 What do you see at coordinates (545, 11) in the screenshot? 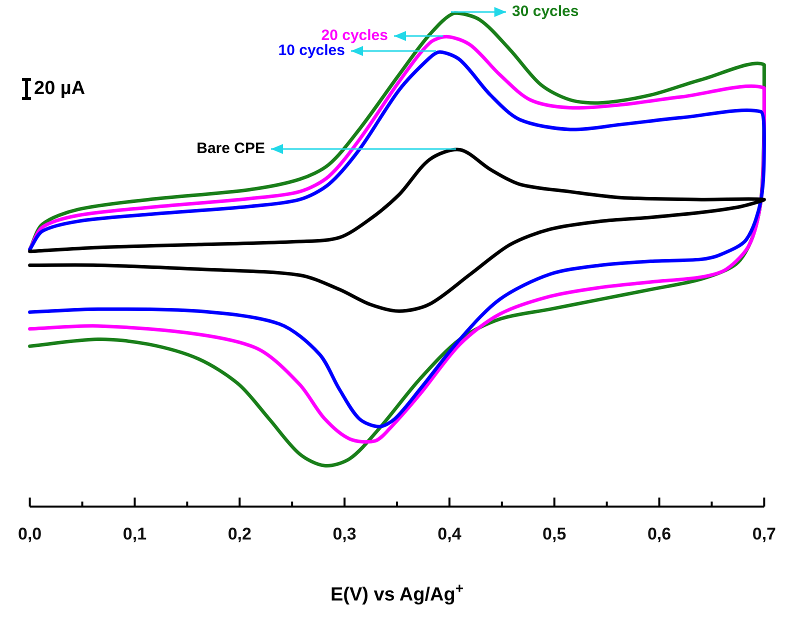
I see `series-label: 30 cycles` at bounding box center [545, 11].